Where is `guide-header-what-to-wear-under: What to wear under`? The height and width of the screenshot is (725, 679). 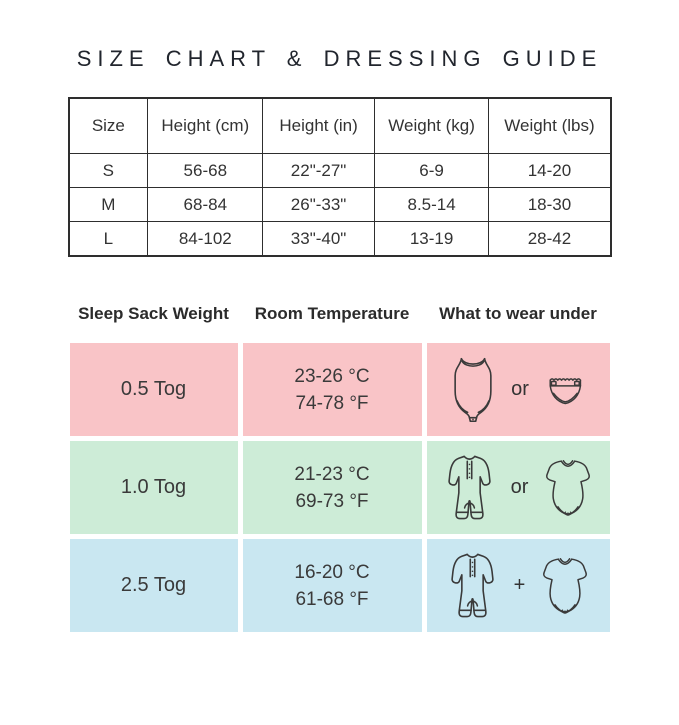
guide-header-what-to-wear-under: What to wear under is located at coordinates (518, 313).